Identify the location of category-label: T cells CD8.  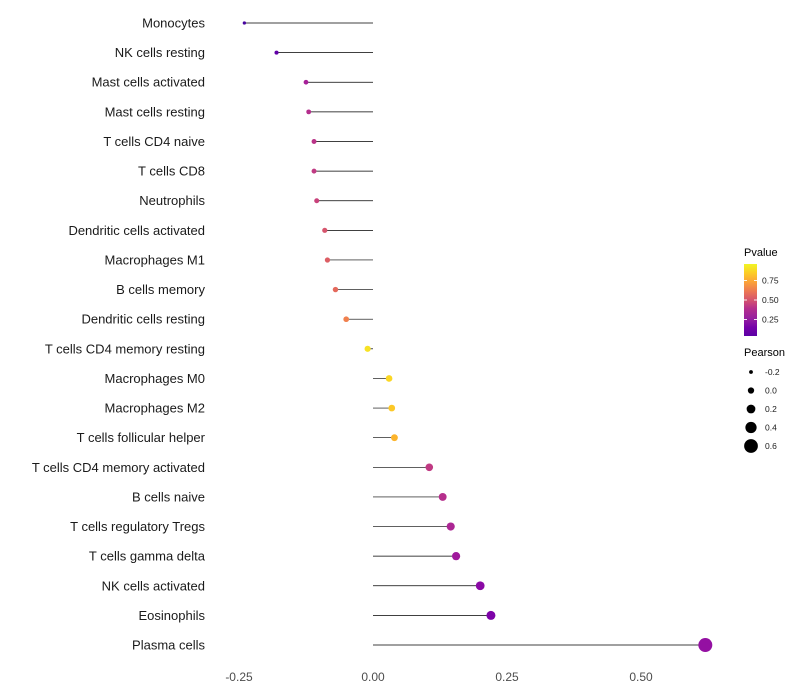
(171, 171).